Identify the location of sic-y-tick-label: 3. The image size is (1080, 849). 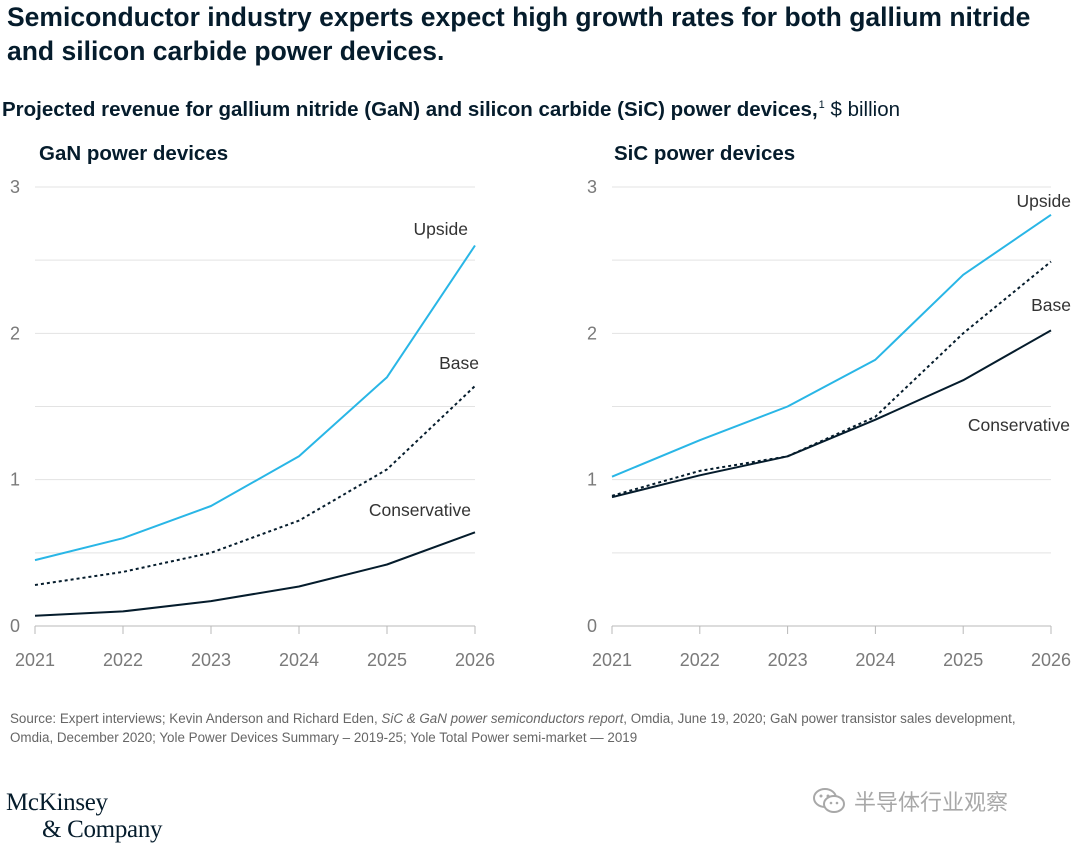
(592, 187).